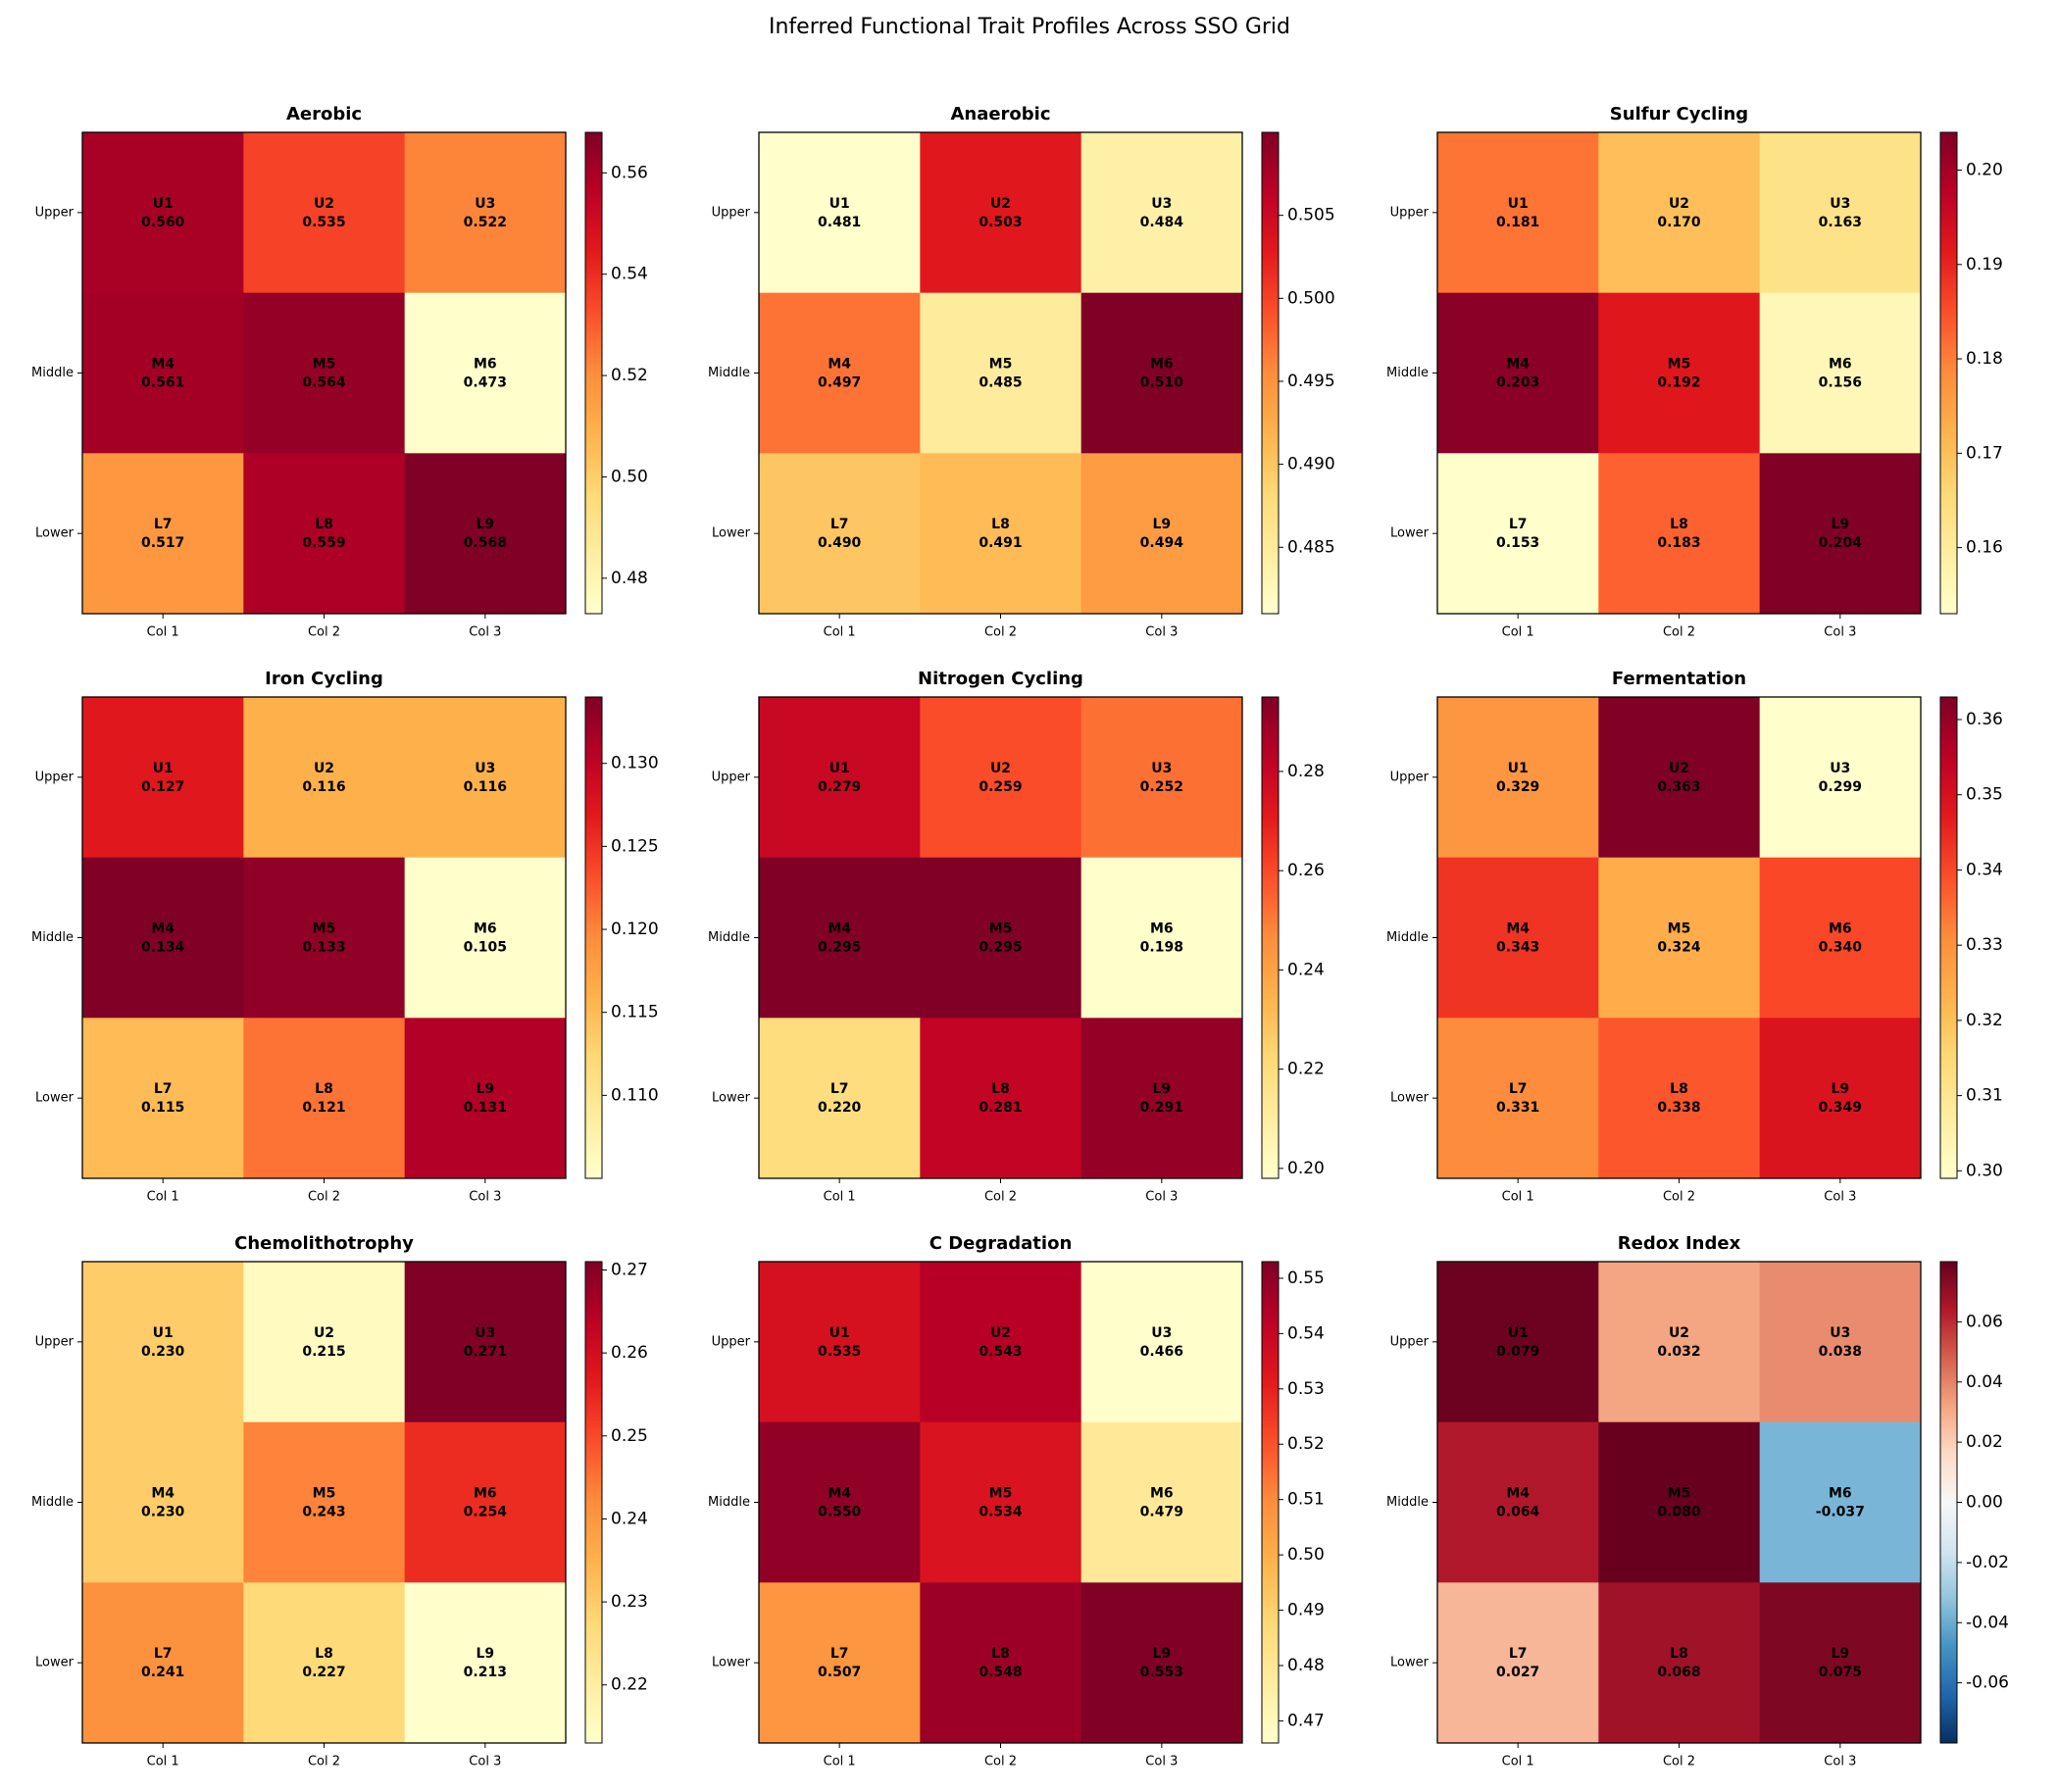 The width and height of the screenshot is (2059, 1792). I want to click on cell-value-label: 0.271, so click(485, 1352).